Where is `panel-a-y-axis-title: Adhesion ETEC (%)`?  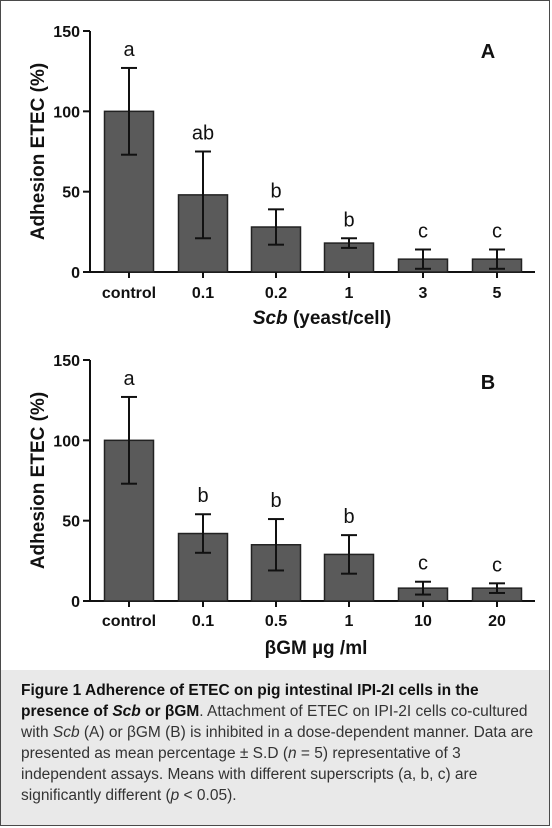
panel-a-y-axis-title: Adhesion ETEC (%) is located at coordinates (38, 151).